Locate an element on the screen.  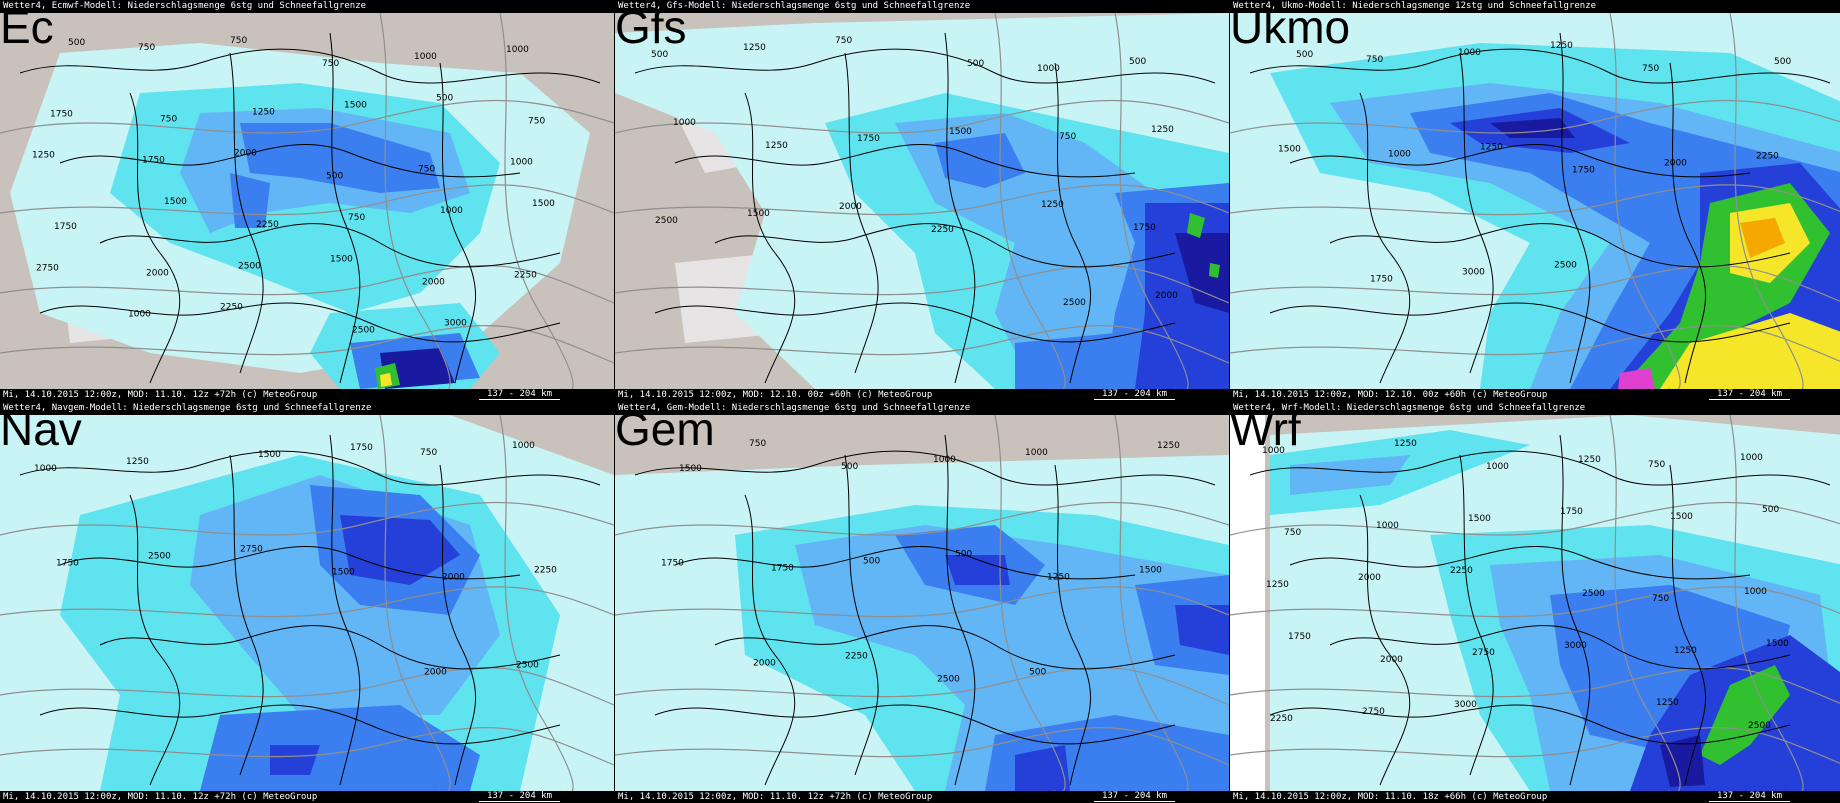
scale-bar: 137 - 204 km is located at coordinates (519, 394).